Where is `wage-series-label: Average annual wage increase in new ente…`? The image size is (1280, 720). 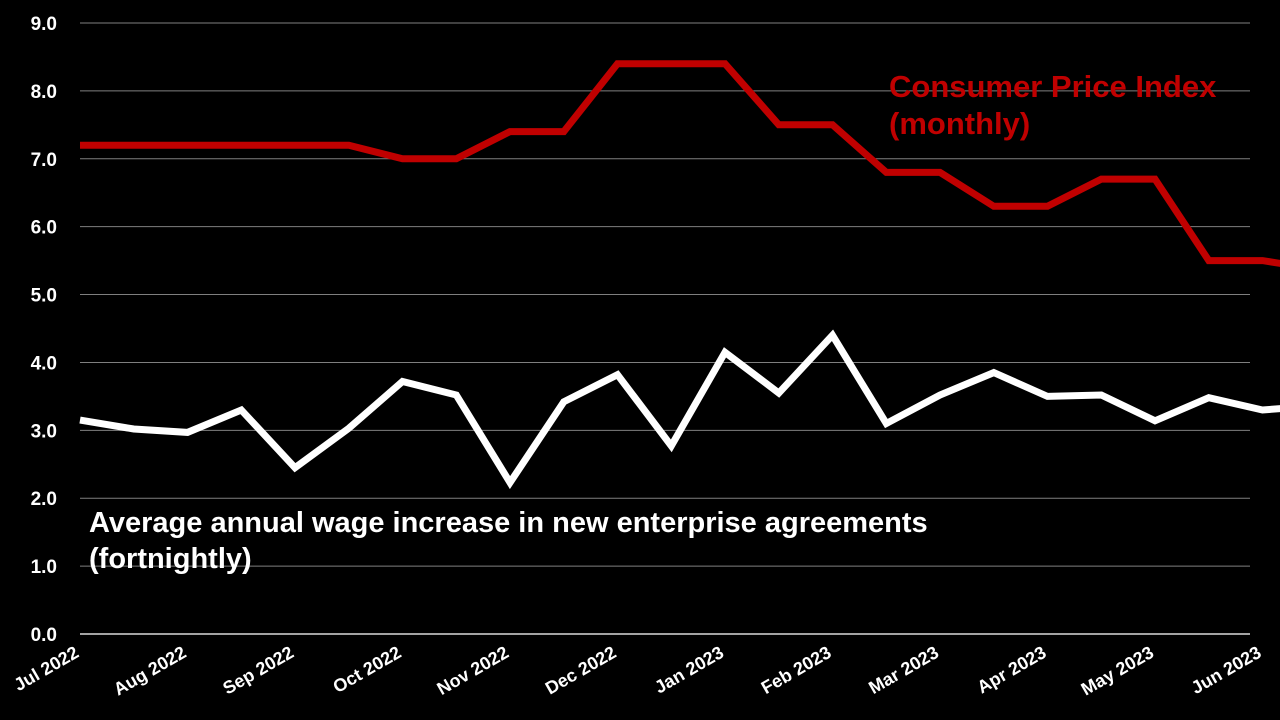 wage-series-label: Average annual wage increase in new ente… is located at coordinates (508, 523).